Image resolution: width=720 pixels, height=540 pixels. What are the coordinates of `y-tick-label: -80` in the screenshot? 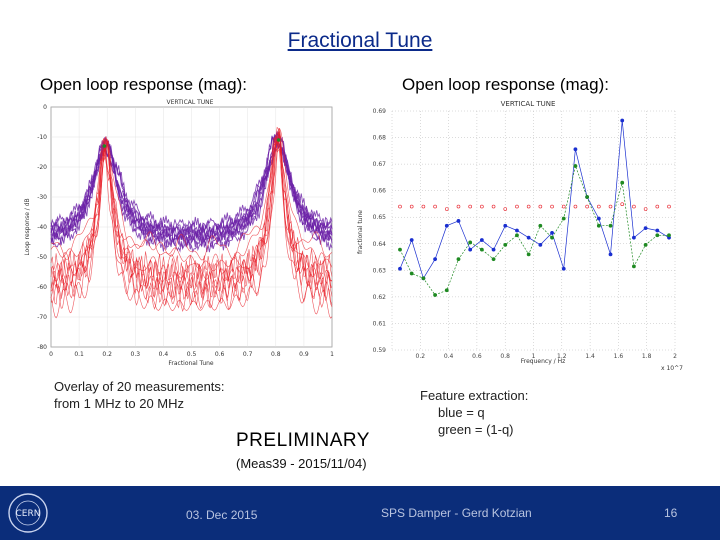 It's located at (42, 347).